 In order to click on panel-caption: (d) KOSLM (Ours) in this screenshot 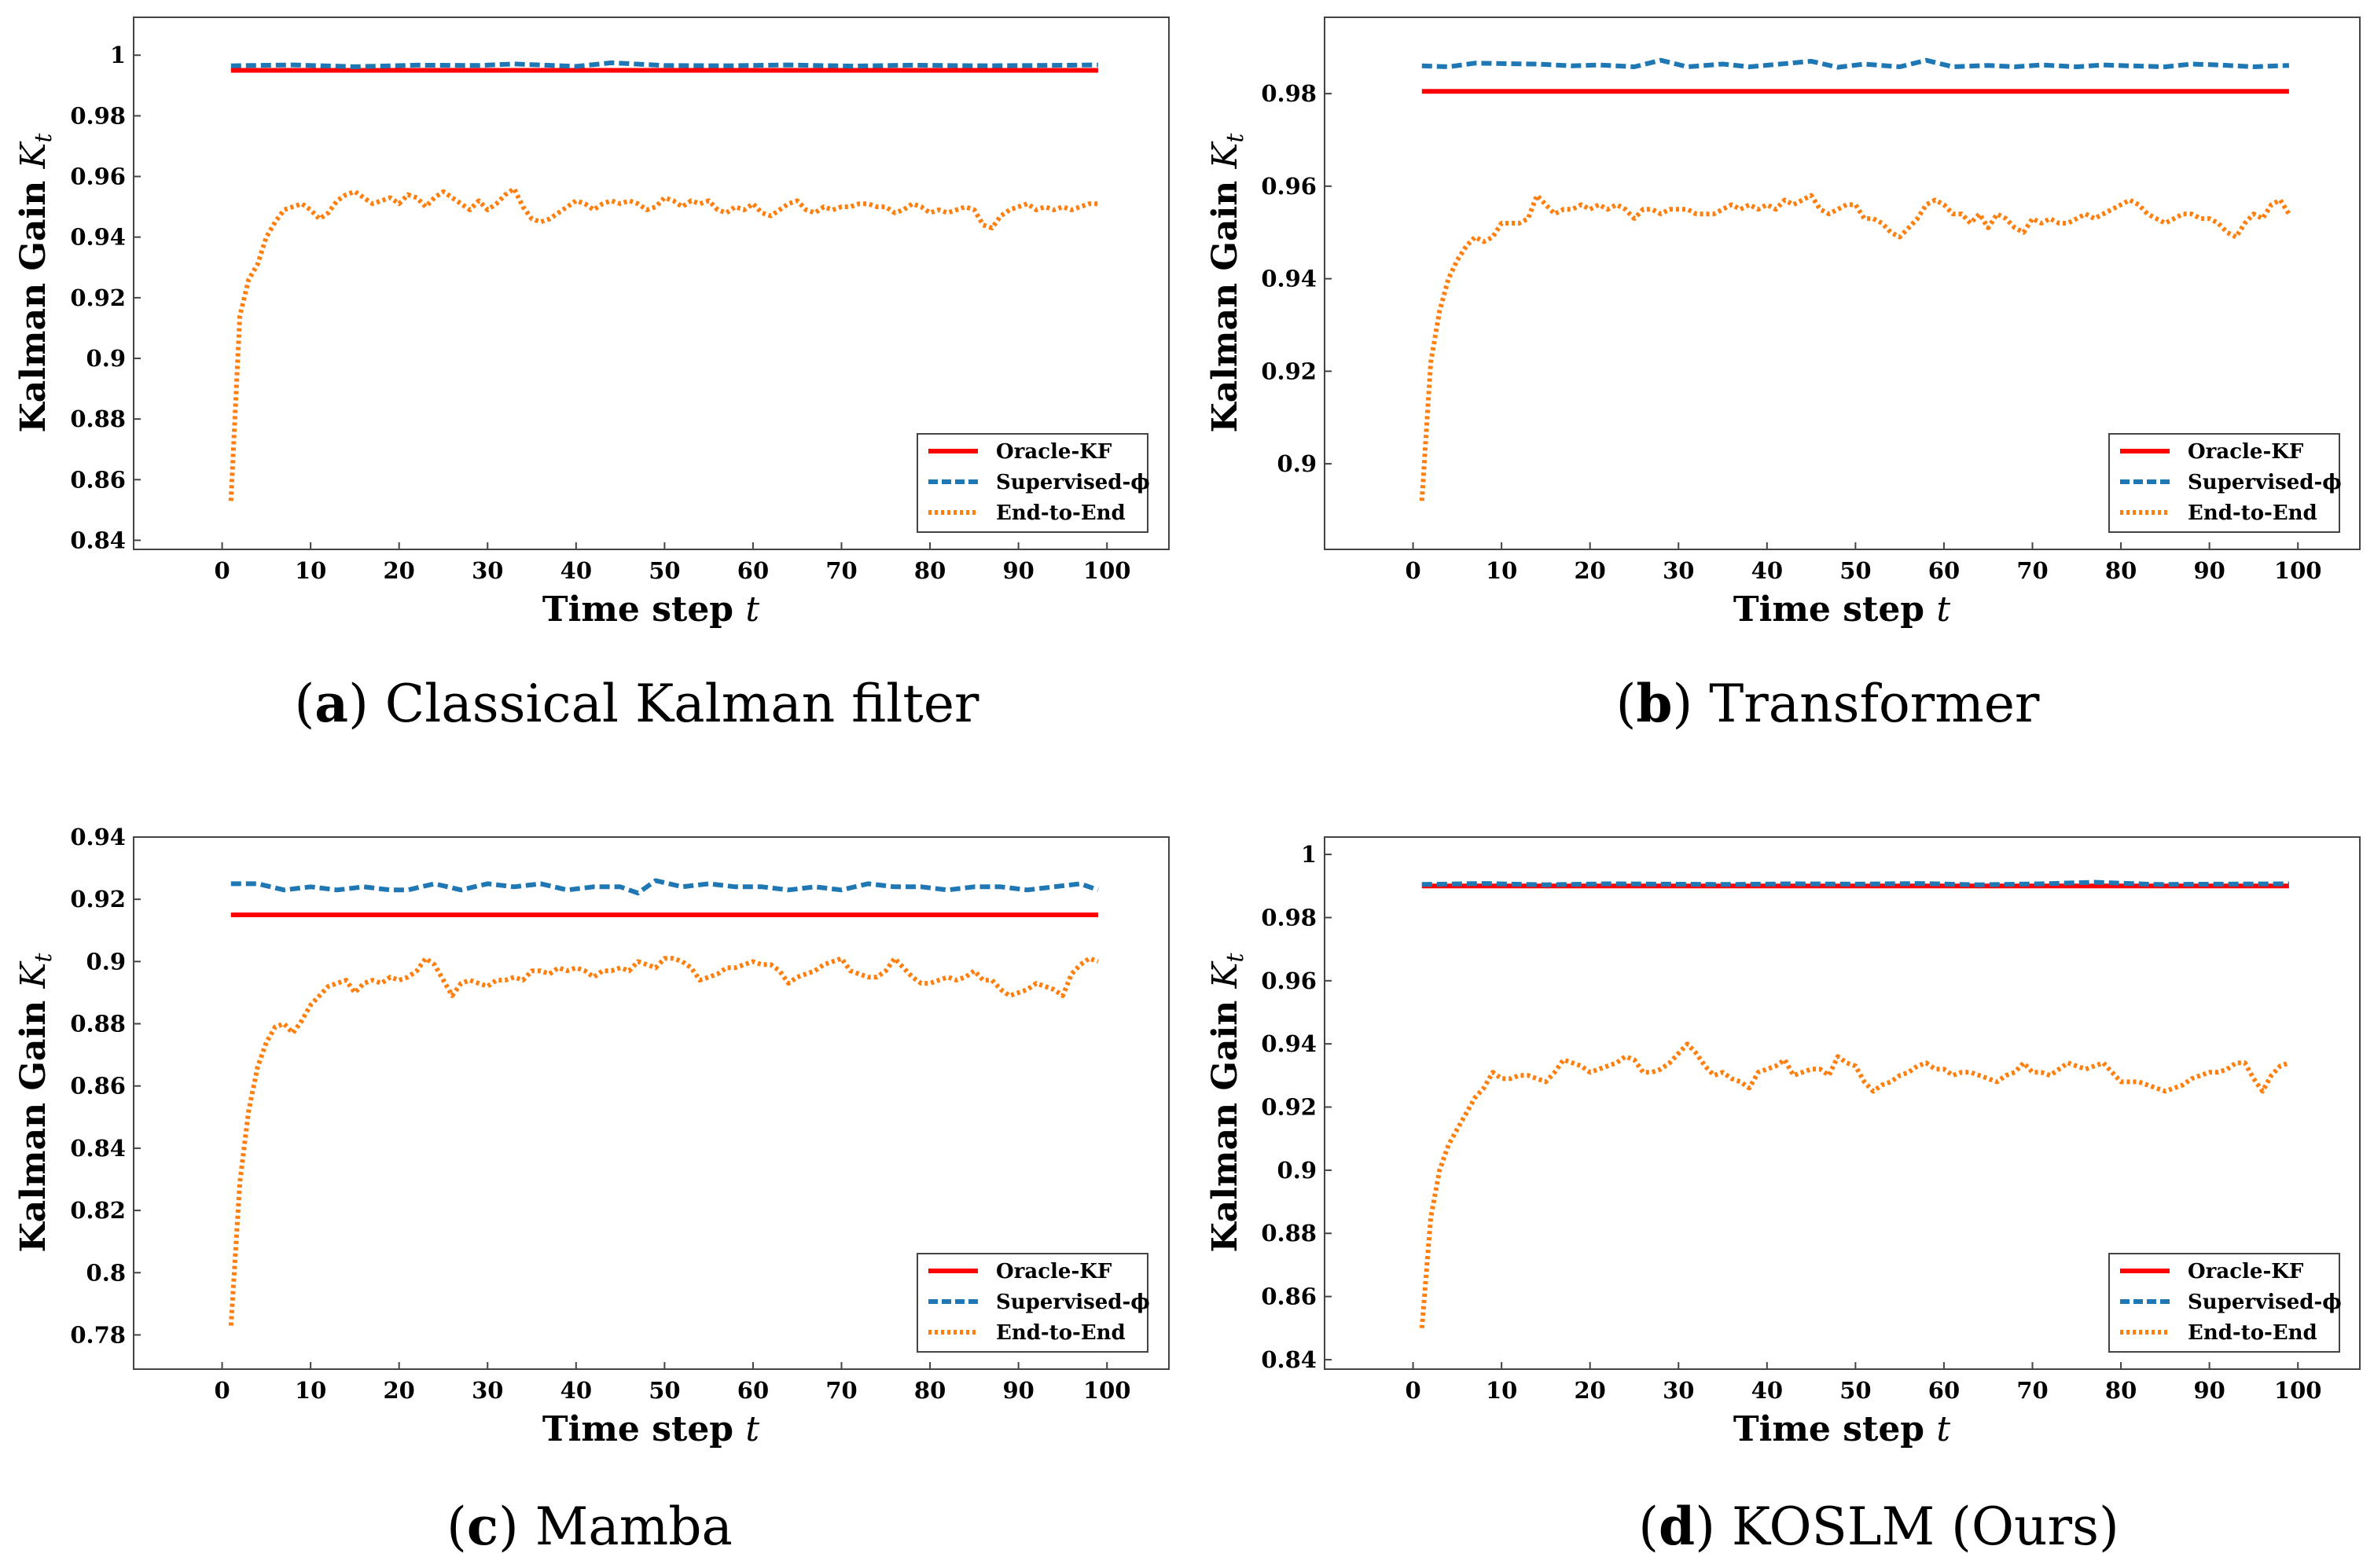, I will do `click(1878, 1526)`.